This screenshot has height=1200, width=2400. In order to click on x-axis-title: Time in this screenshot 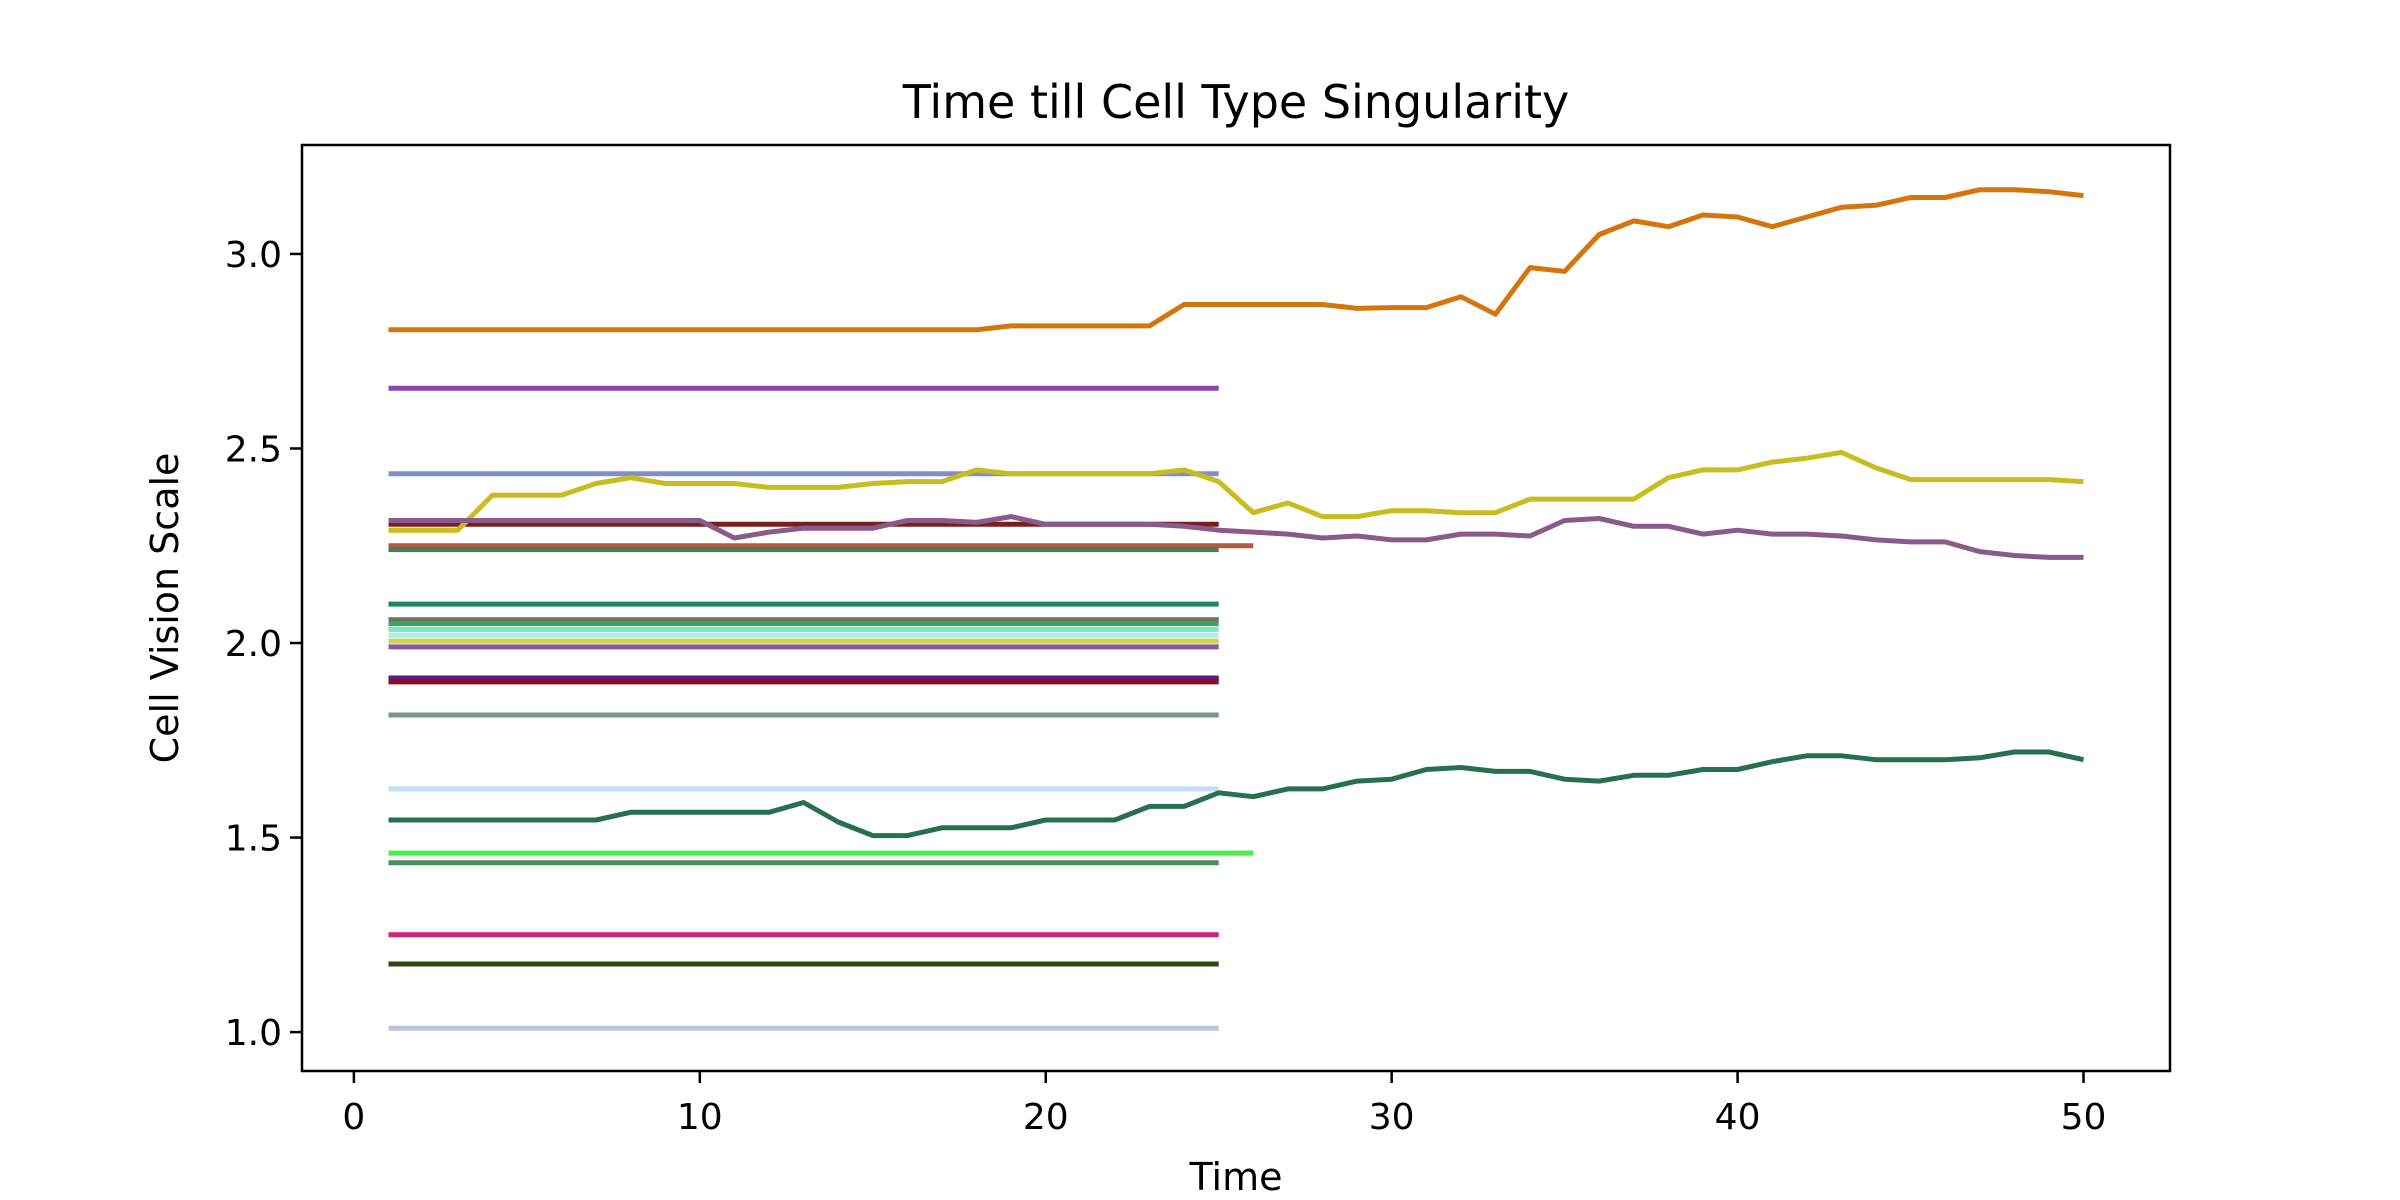, I will do `click(1236, 1177)`.